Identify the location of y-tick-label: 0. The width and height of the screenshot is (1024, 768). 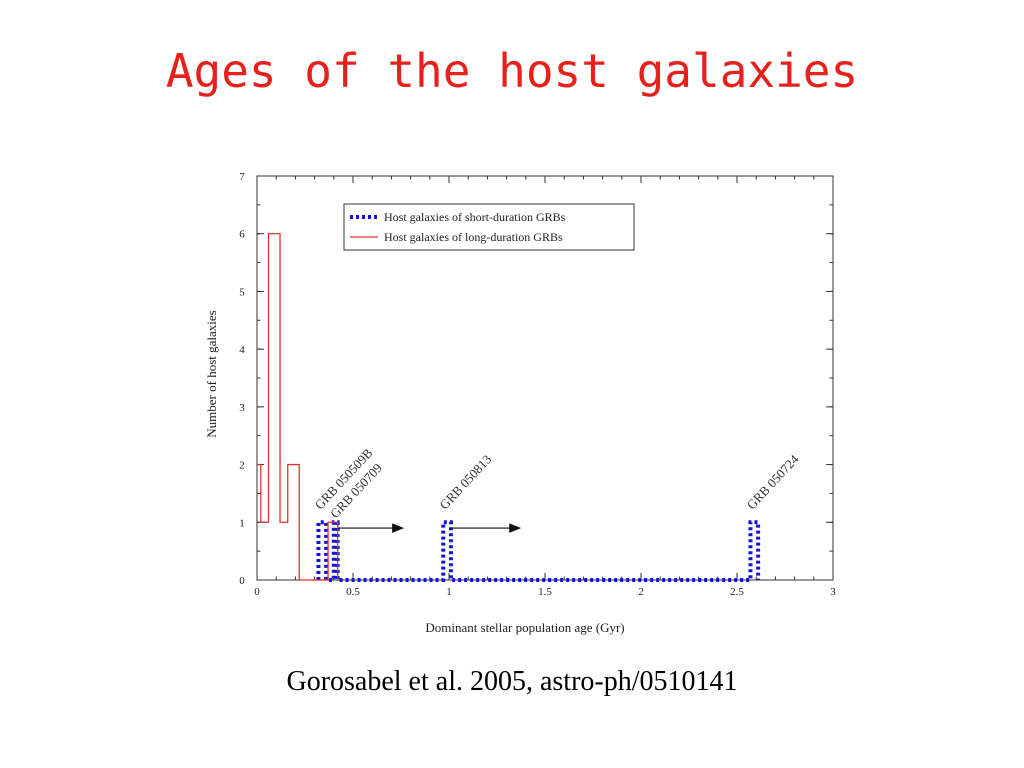
(242, 581).